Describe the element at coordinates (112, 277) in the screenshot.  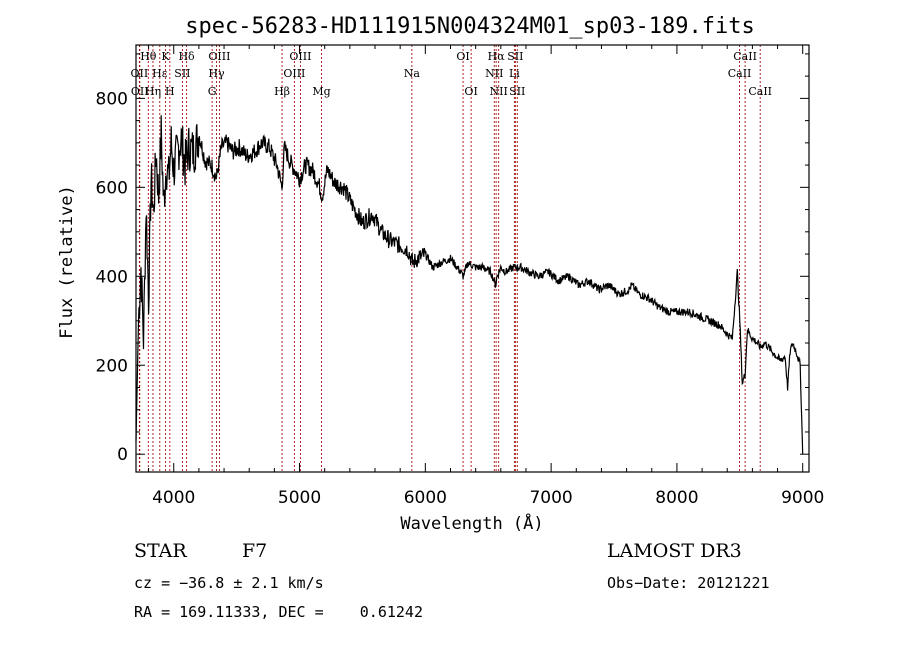
I see `y-tick-label: 400` at that location.